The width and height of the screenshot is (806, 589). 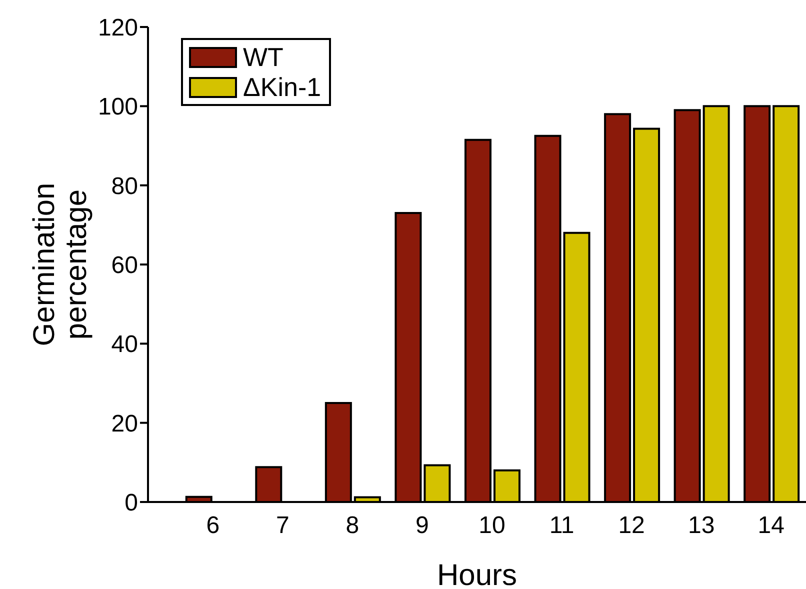 What do you see at coordinates (124, 266) in the screenshot?
I see `y-tick-label: 60` at bounding box center [124, 266].